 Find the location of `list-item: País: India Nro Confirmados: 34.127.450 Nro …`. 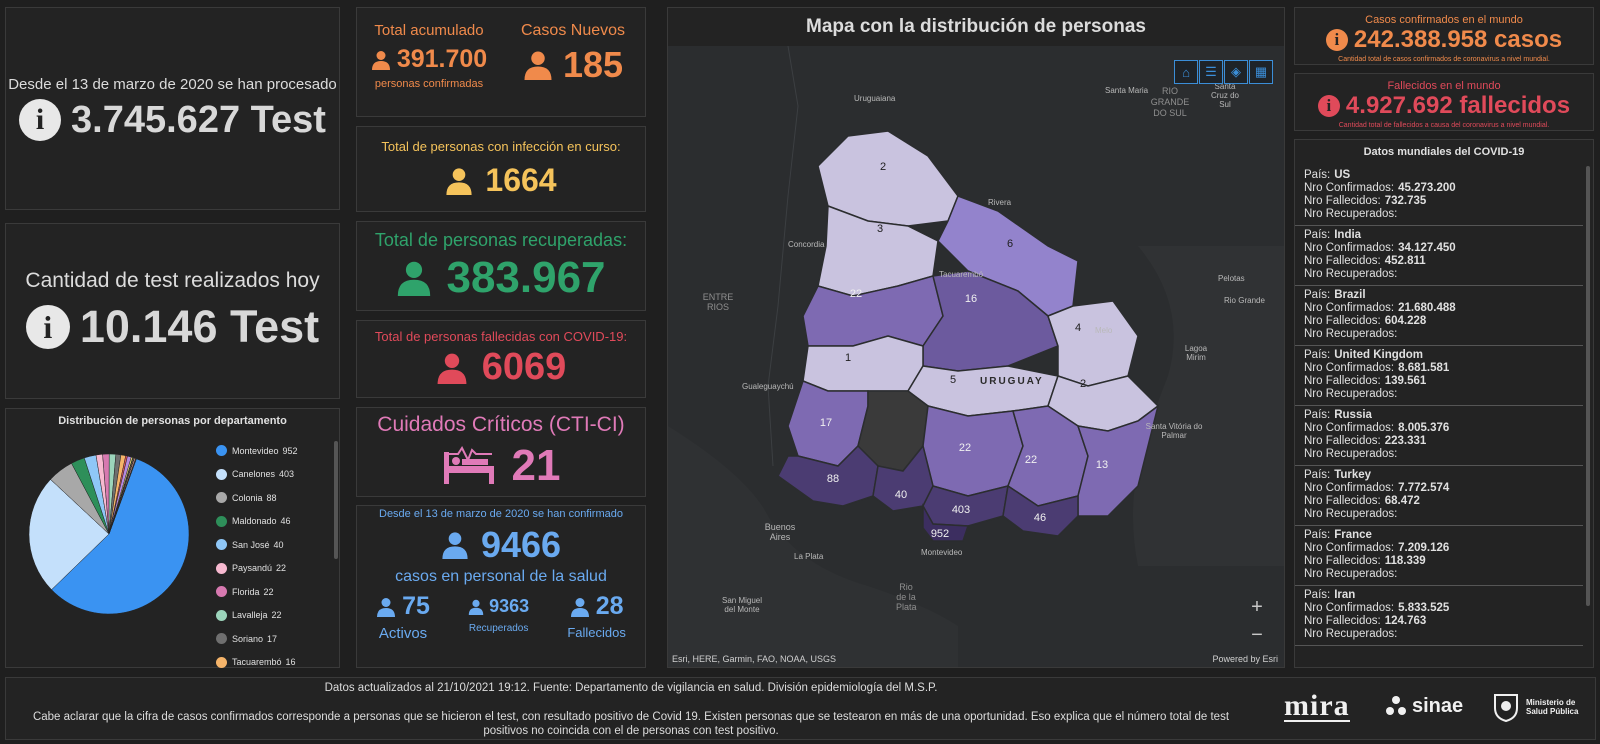

list-item: País: India Nro Confirmados: 34.127.450 Nro … is located at coordinates (1439, 256).